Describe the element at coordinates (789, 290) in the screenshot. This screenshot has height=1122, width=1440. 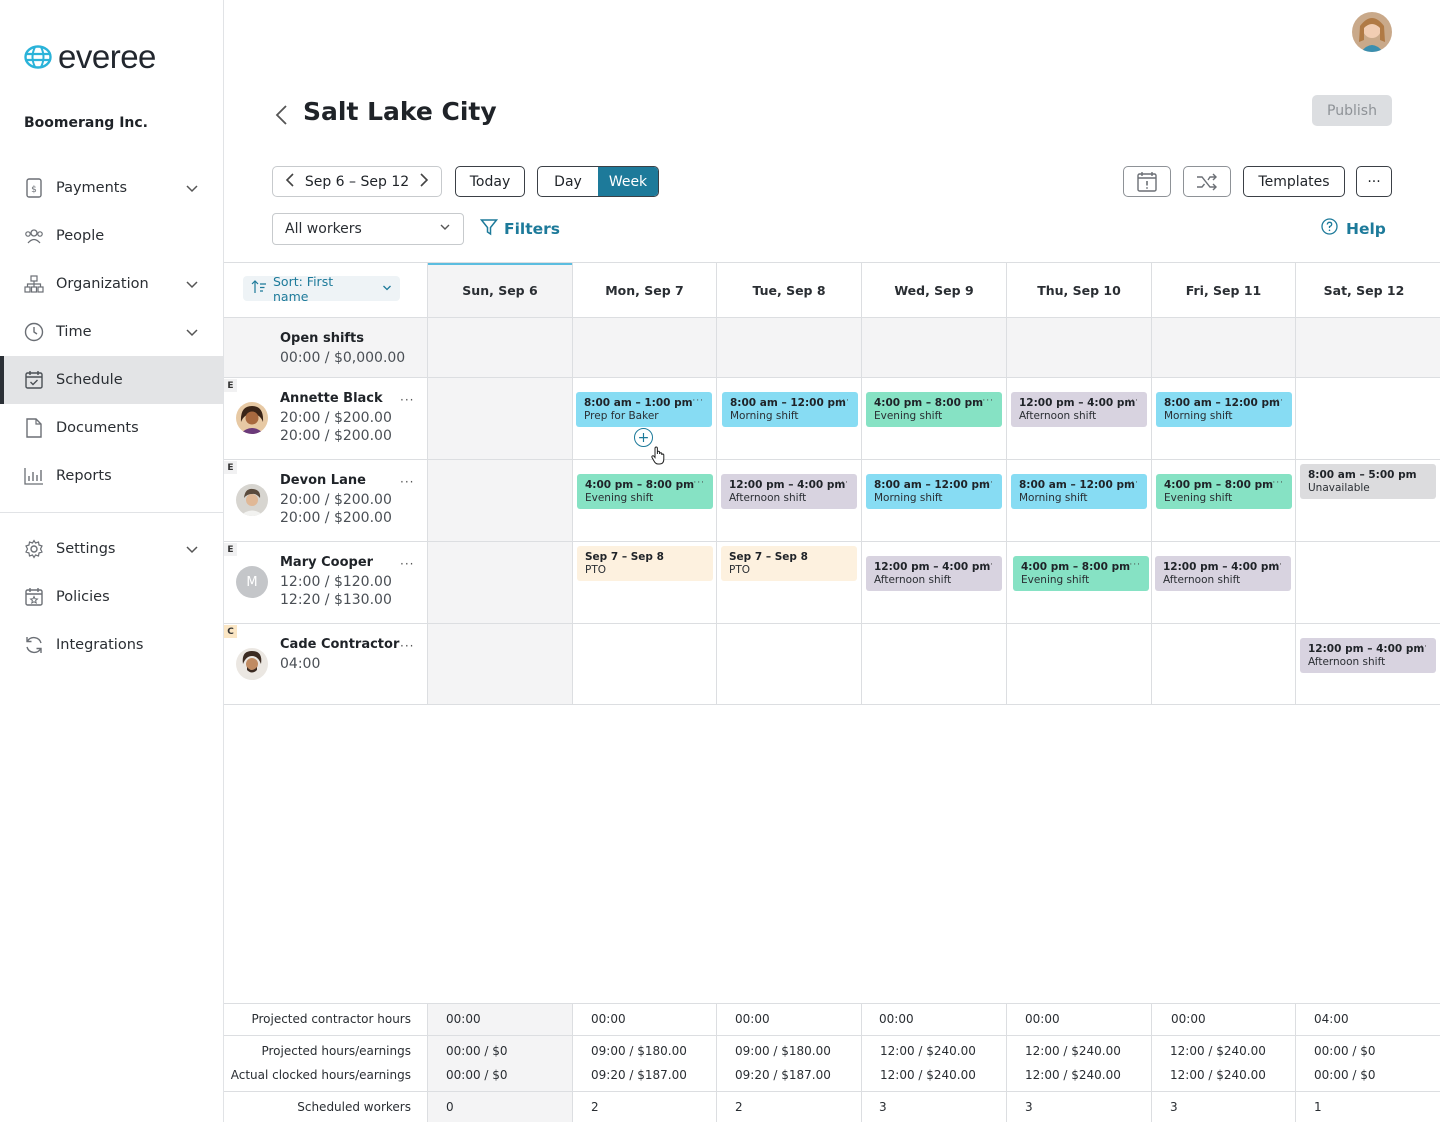
I see `day-header: Tue, Sep 8` at that location.